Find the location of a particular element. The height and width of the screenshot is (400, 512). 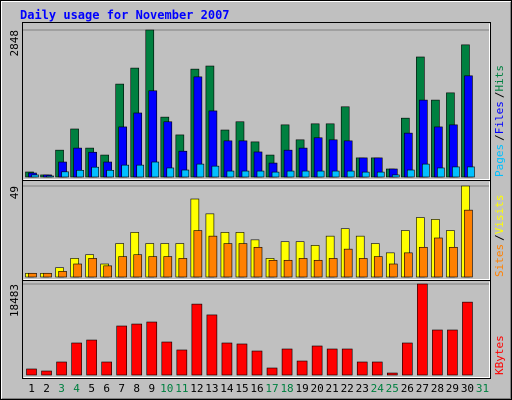

legend-entry: KBytes is located at coordinates (499, 355).